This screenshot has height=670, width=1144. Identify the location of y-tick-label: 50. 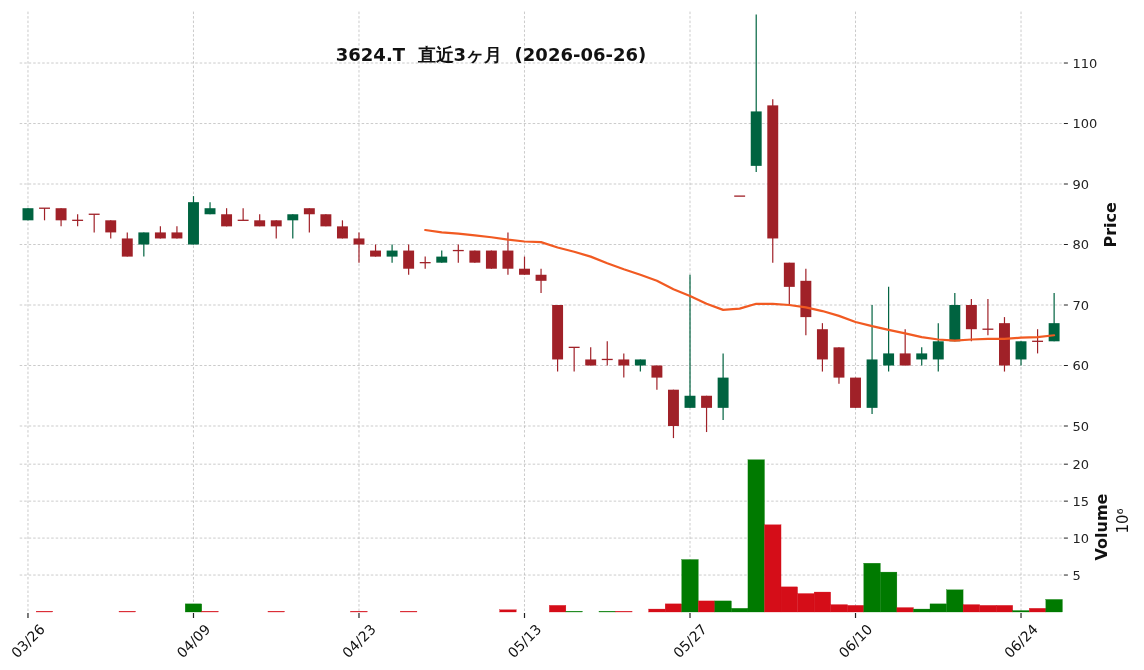
(1080, 426).